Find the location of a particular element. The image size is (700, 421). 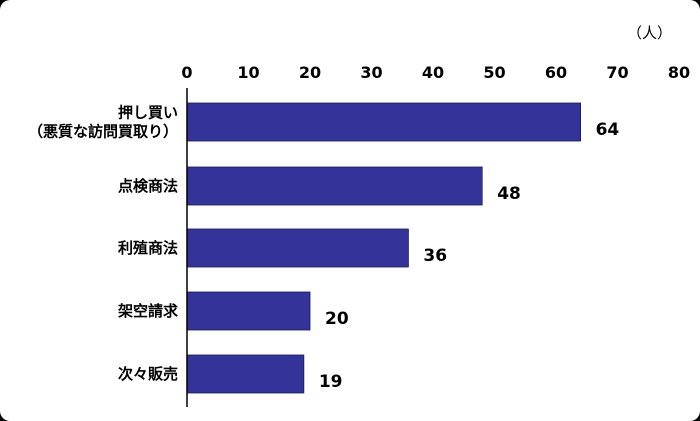

x-tick-label: 80 is located at coordinates (679, 72).